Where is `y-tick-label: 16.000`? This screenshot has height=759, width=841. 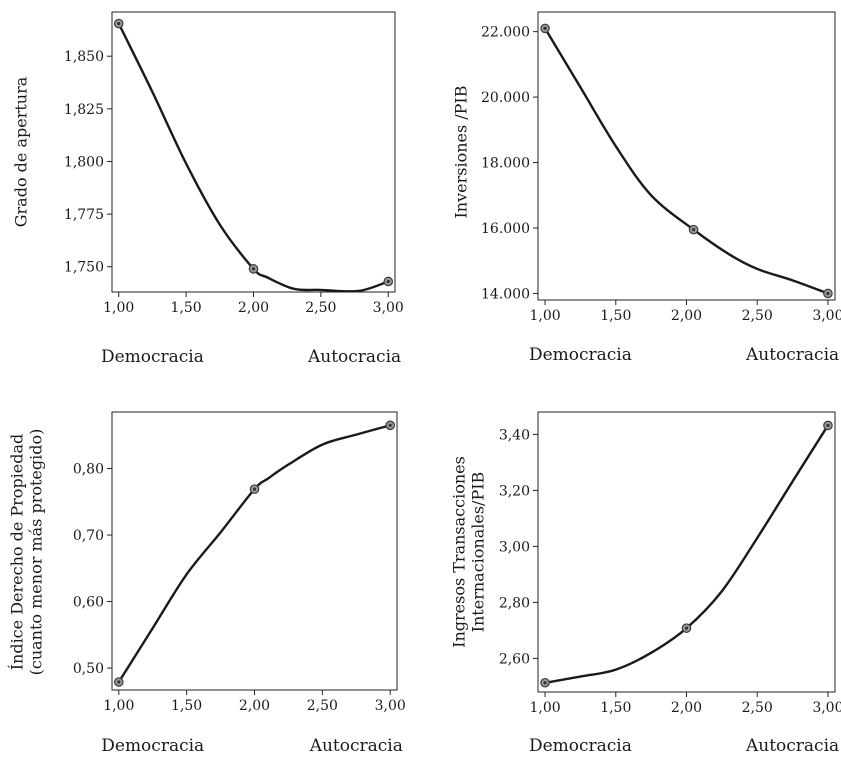 y-tick-label: 16.000 is located at coordinates (505, 229).